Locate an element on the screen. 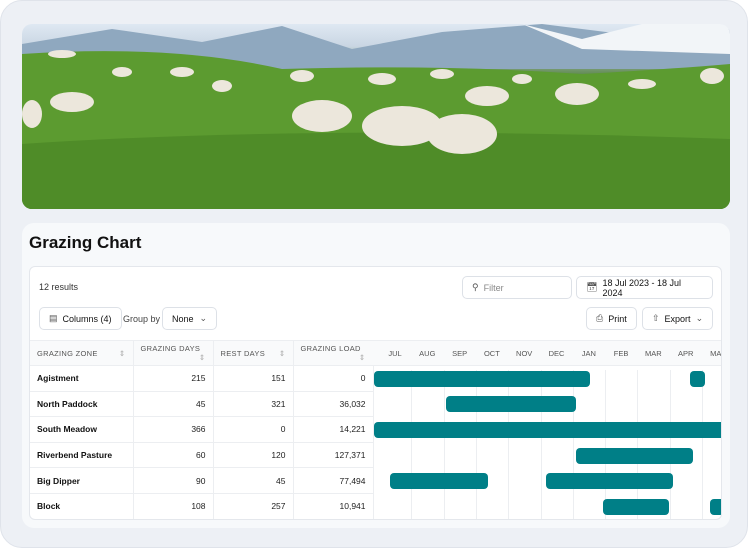  month-label: DEC is located at coordinates (556, 353).